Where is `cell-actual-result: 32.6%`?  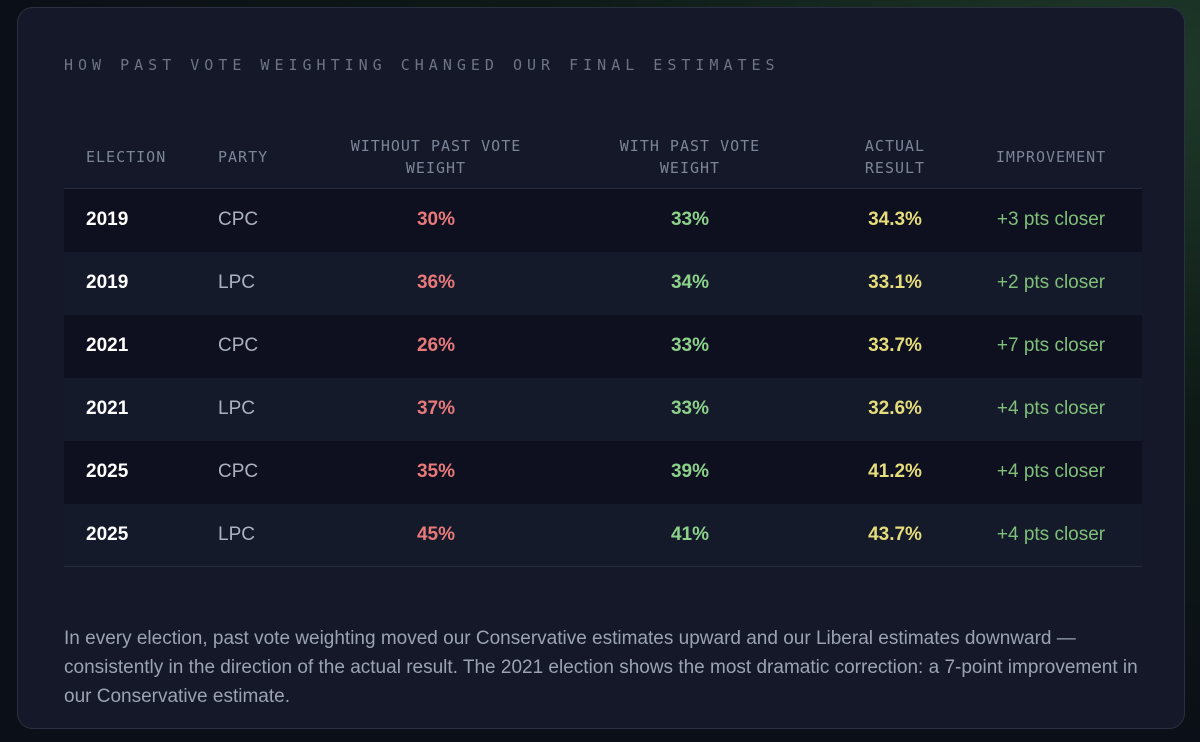 cell-actual-result: 32.6% is located at coordinates (895, 408).